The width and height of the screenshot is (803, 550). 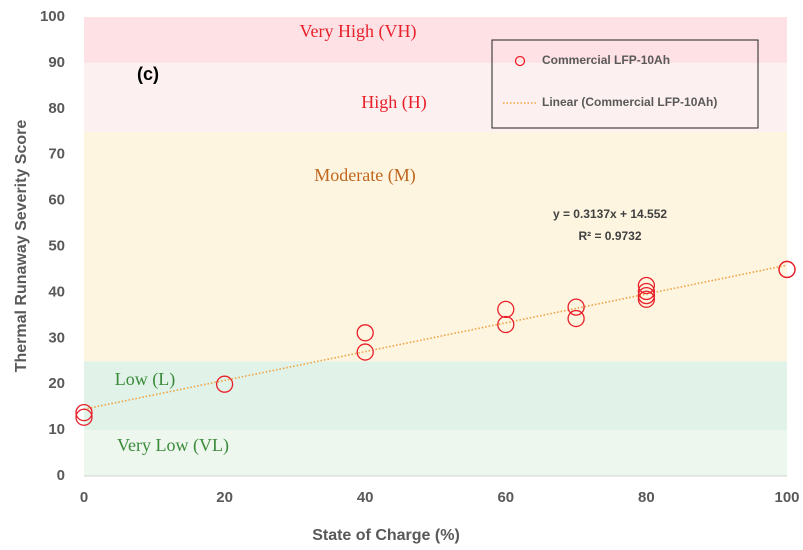 What do you see at coordinates (56, 337) in the screenshot?
I see `y-tick-label: 30` at bounding box center [56, 337].